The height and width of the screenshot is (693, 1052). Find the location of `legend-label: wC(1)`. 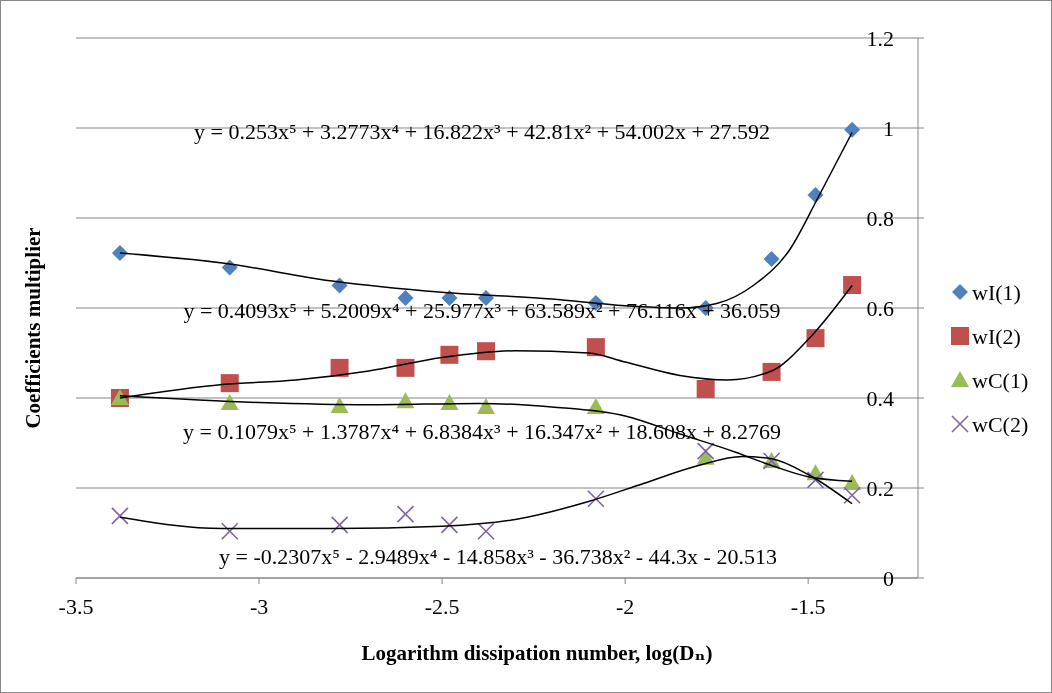

legend-label: wC(1) is located at coordinates (1000, 380).